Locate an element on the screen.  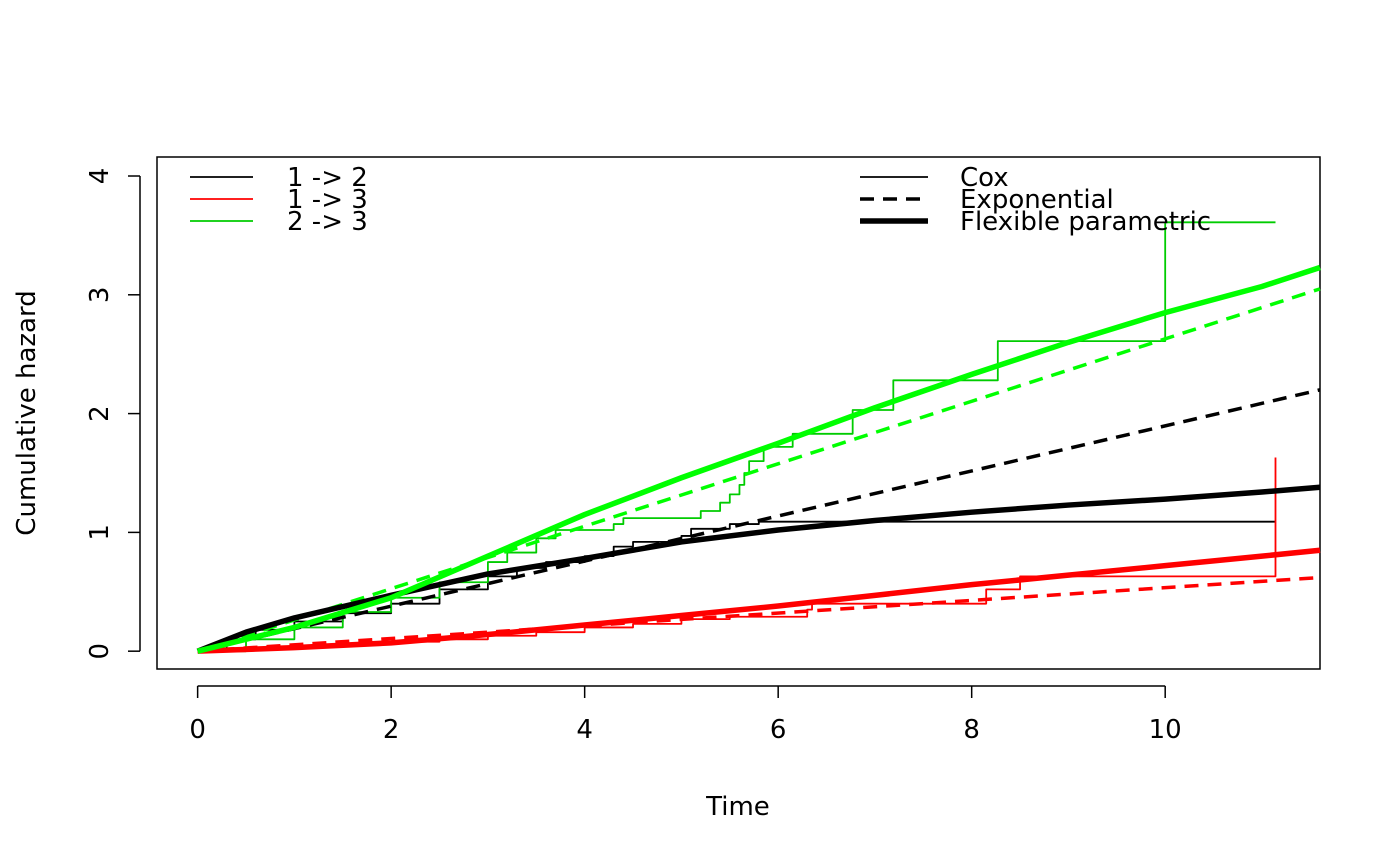
x-tick-label: 4 is located at coordinates (584, 730).